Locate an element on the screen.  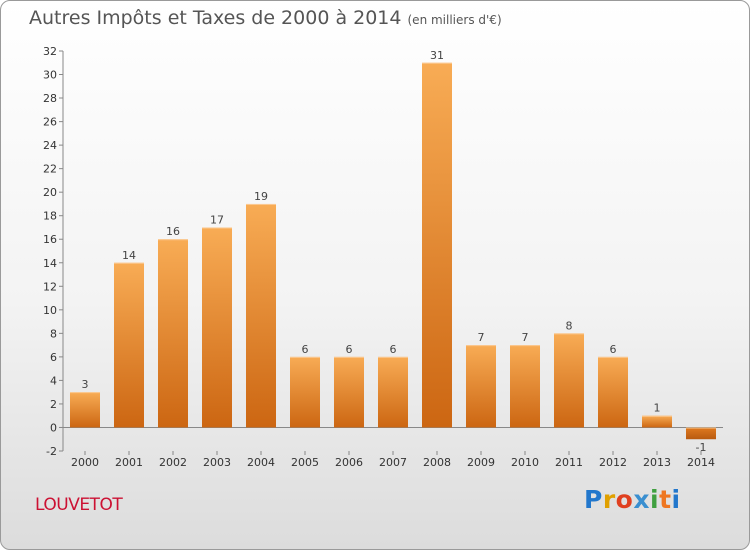
logo-letter: x is located at coordinates (641, 499).